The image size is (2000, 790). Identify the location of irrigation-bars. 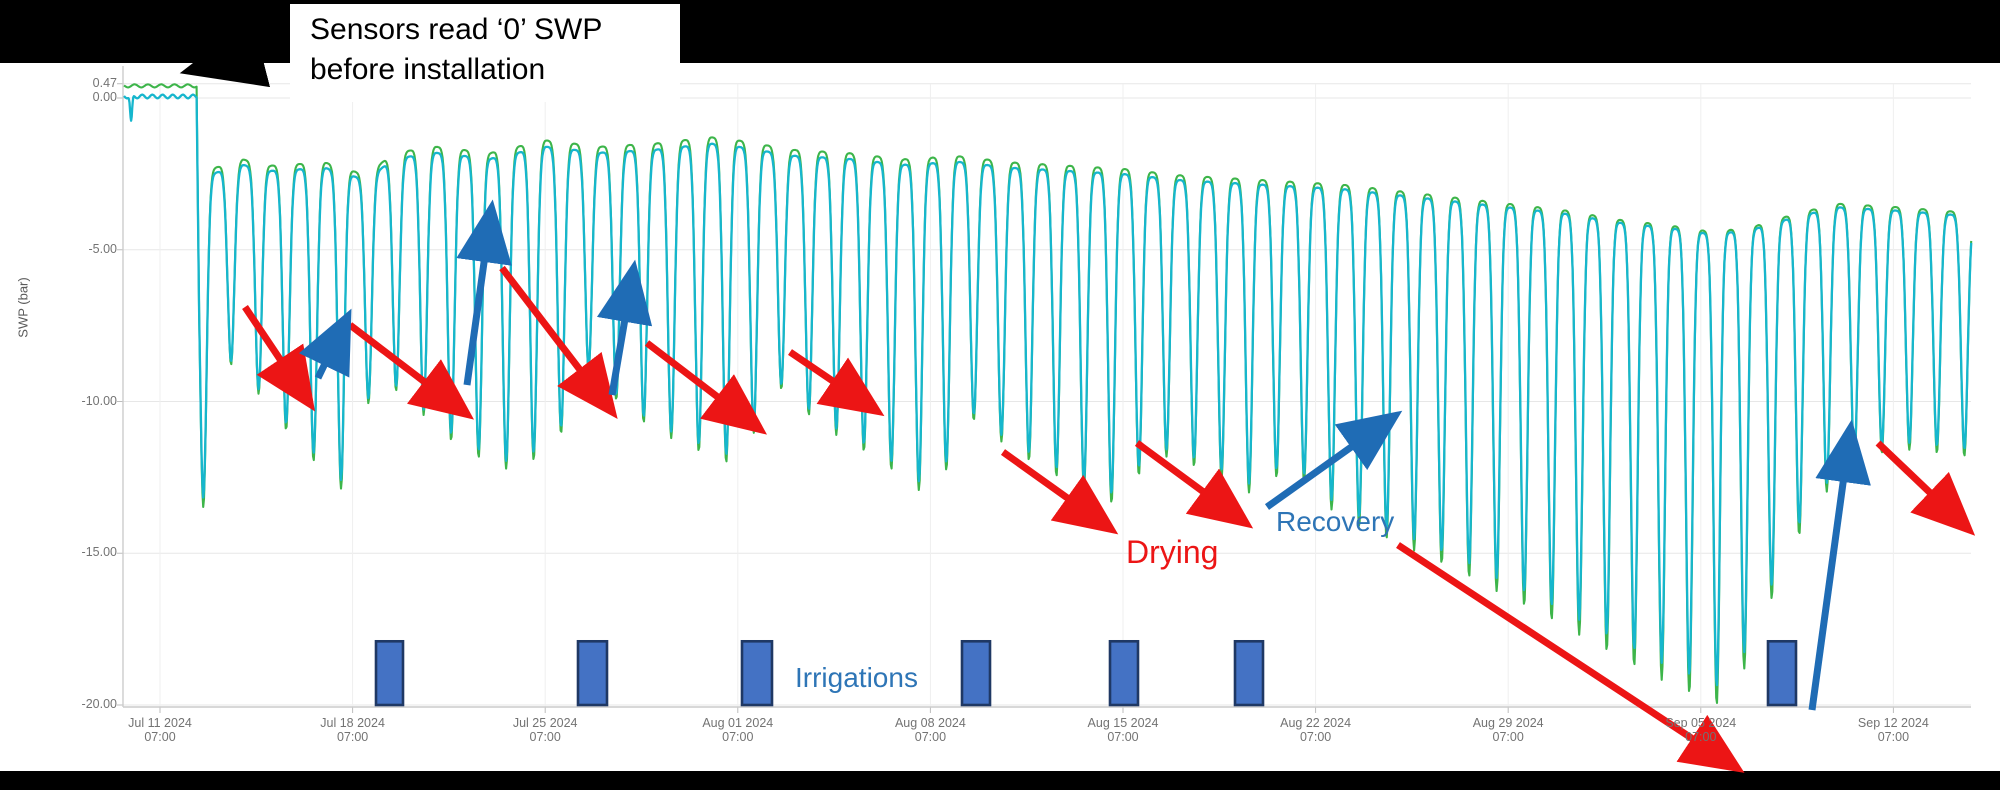
(1086, 673).